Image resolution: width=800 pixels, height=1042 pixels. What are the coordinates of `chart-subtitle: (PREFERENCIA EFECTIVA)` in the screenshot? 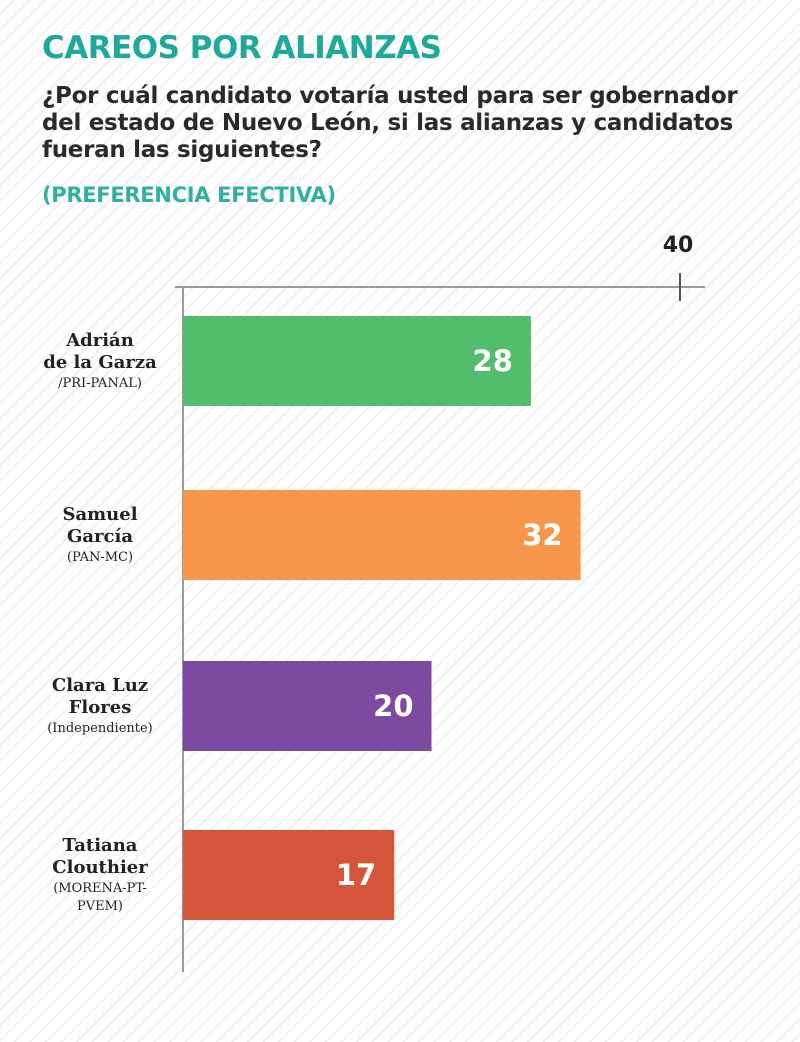 It's located at (189, 195).